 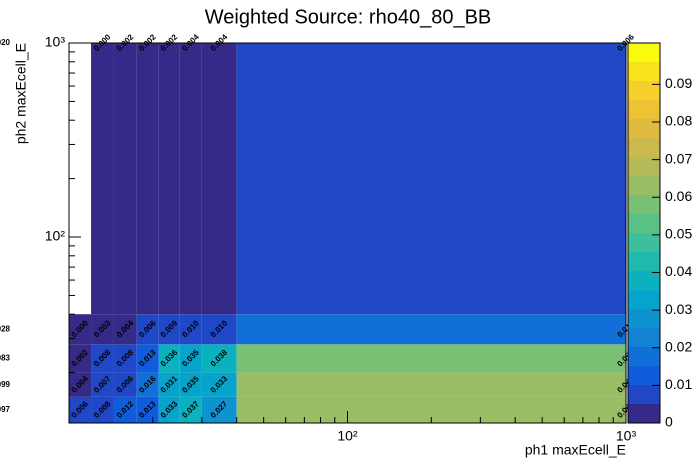 I want to click on cell-label: 0.097, so click(x=5, y=409).